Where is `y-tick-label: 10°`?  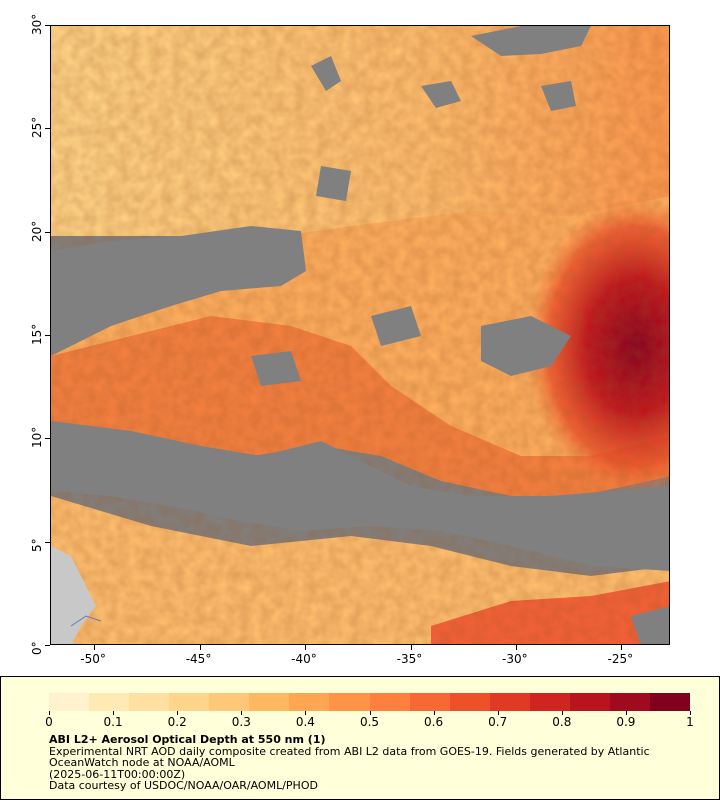 y-tick-label: 10° is located at coordinates (37, 438).